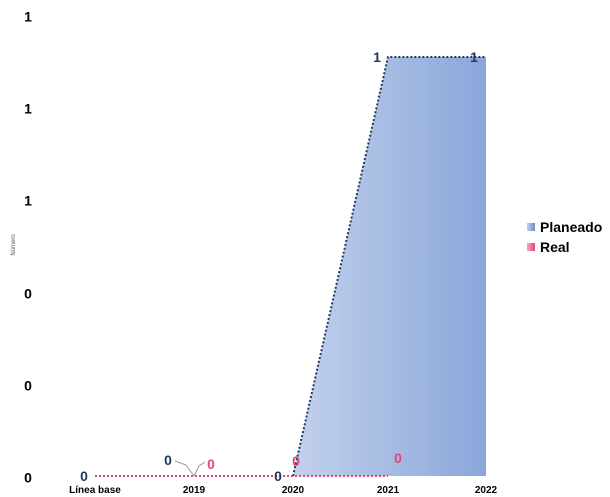 The height and width of the screenshot is (497, 610). I want to click on x-tick-label: 2022, so click(486, 490).